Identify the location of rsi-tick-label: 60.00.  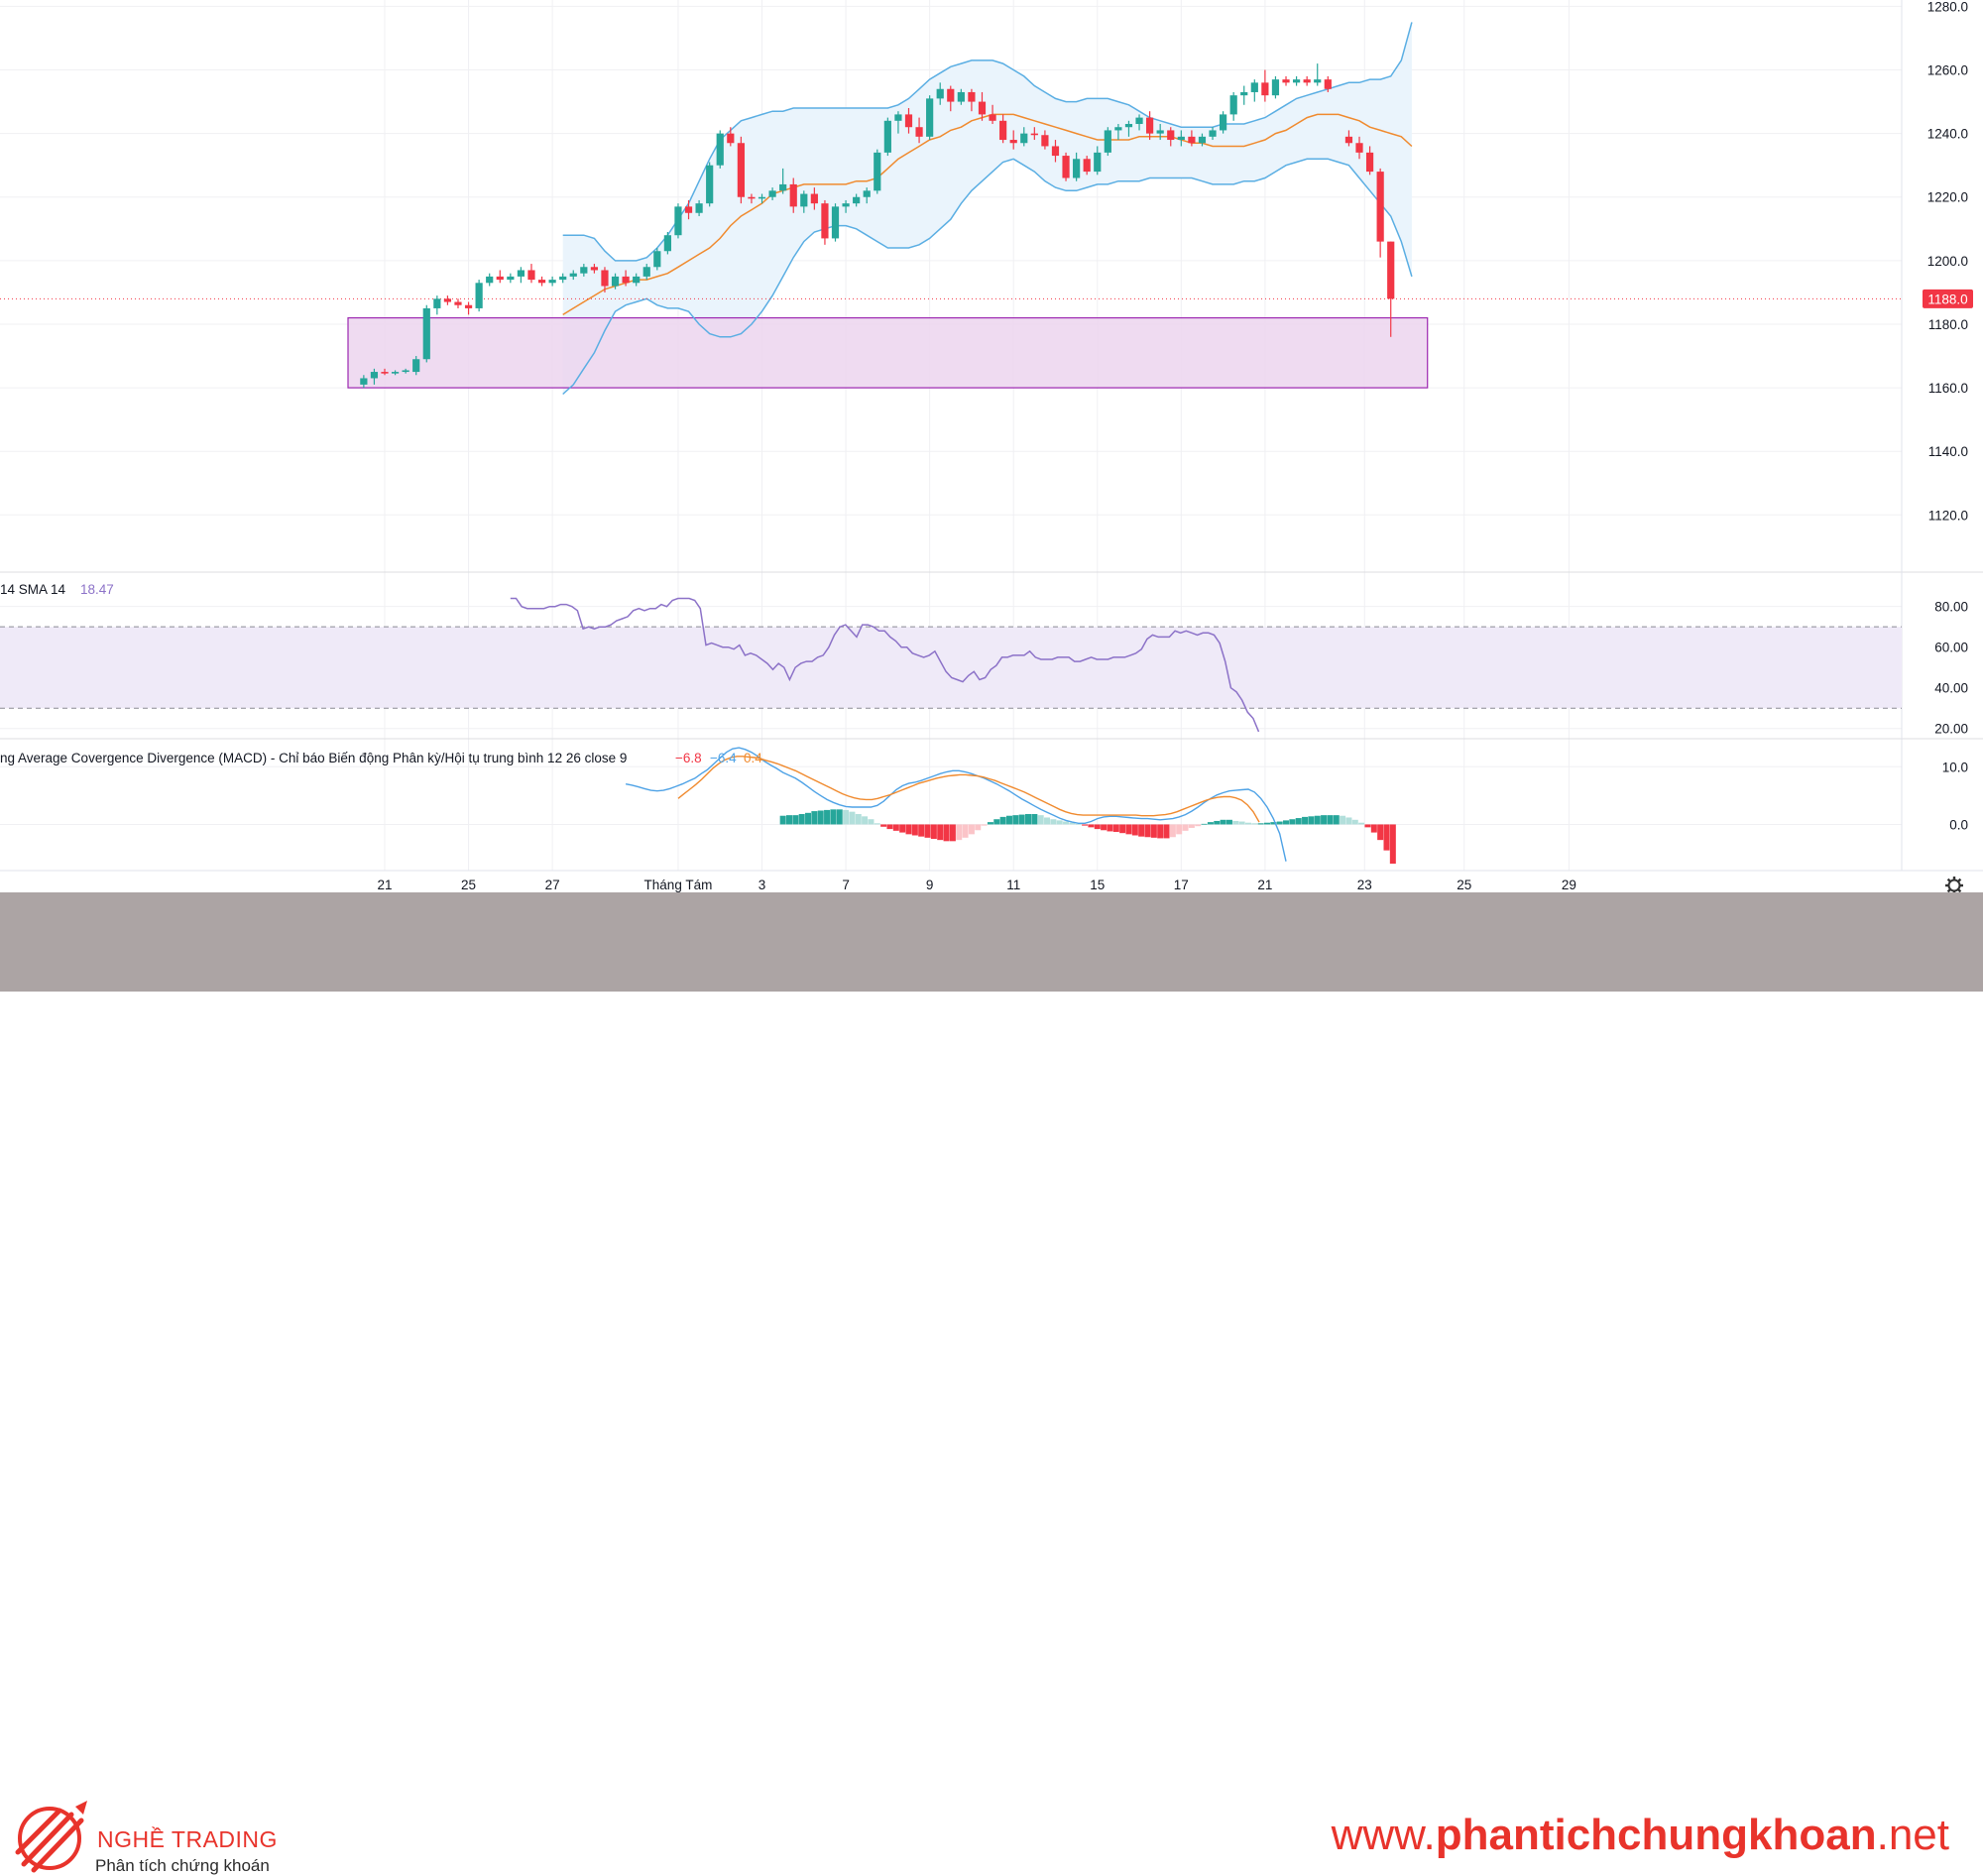
(1951, 648).